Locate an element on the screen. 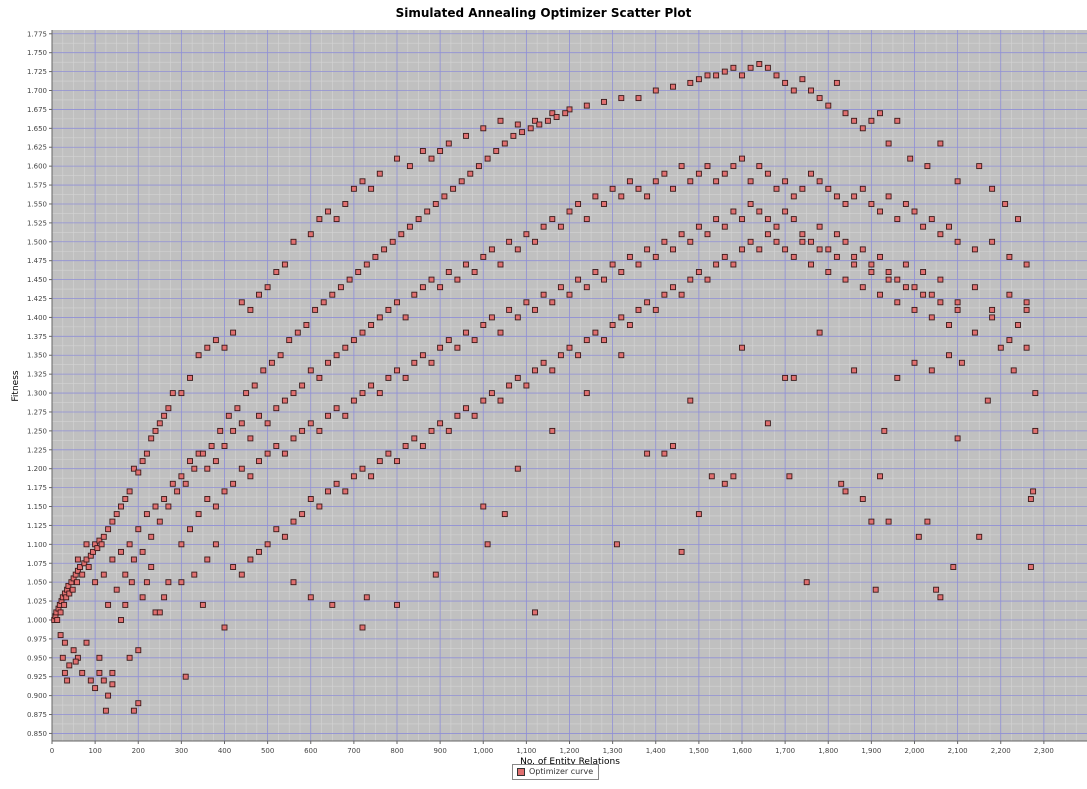 The width and height of the screenshot is (1087, 789). y-tick-label: 1.100 is located at coordinates (37, 545).